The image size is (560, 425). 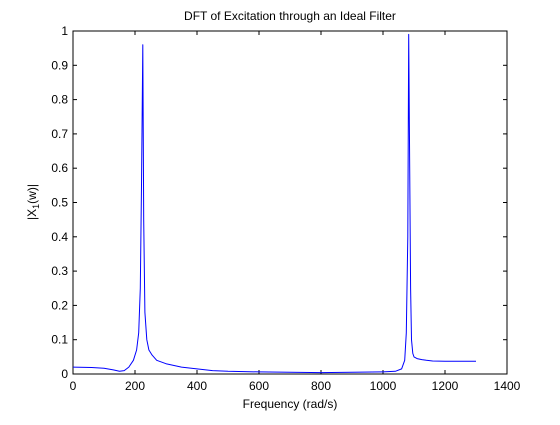 I want to click on y-tick-label: 1, so click(x=64, y=31).